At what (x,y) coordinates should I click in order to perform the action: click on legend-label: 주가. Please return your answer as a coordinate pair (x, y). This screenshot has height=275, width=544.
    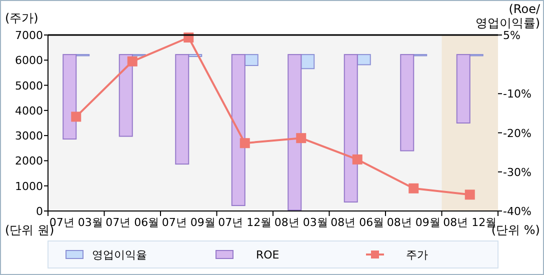
    Looking at the image, I should click on (417, 255).